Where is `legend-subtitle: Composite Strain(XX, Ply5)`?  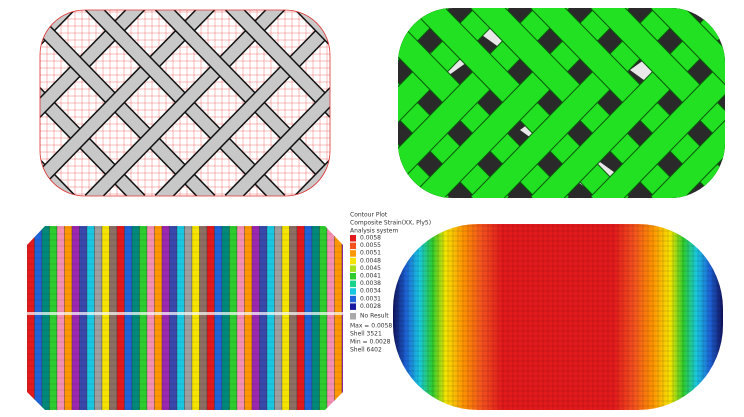 legend-subtitle: Composite Strain(XX, Ply5) is located at coordinates (390, 223).